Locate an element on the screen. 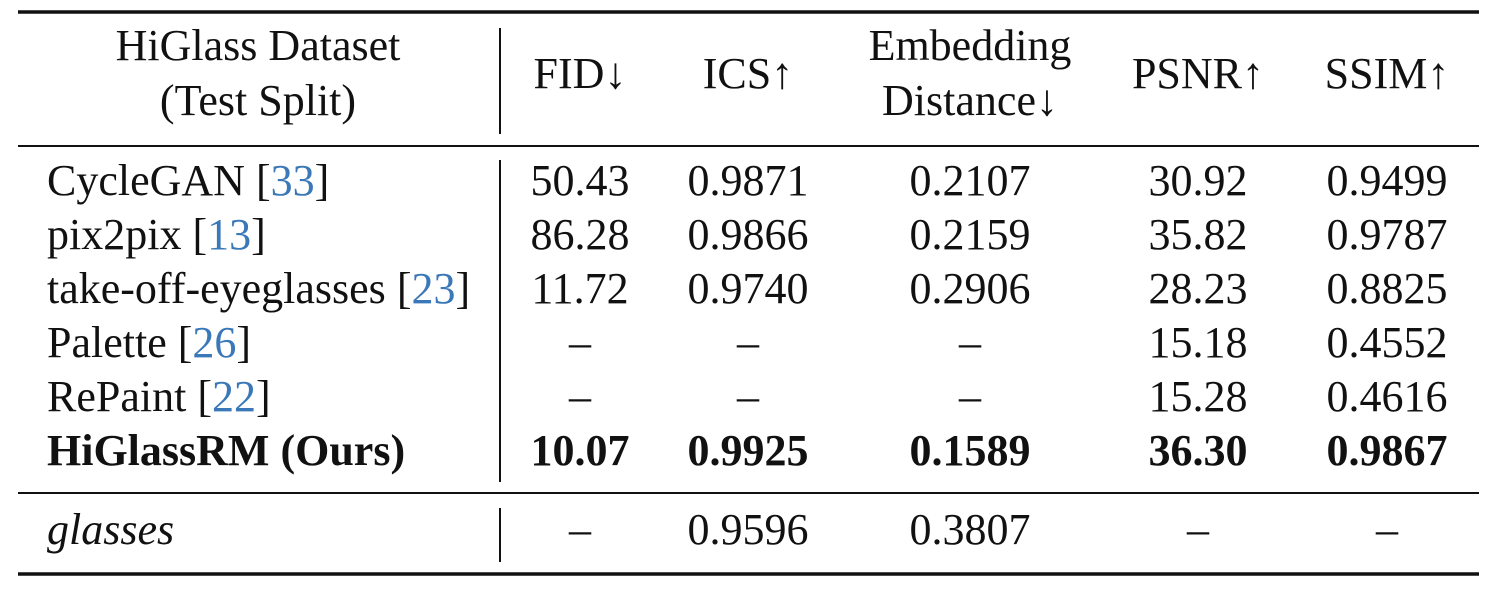  value-cell: 86.28 is located at coordinates (580, 234).